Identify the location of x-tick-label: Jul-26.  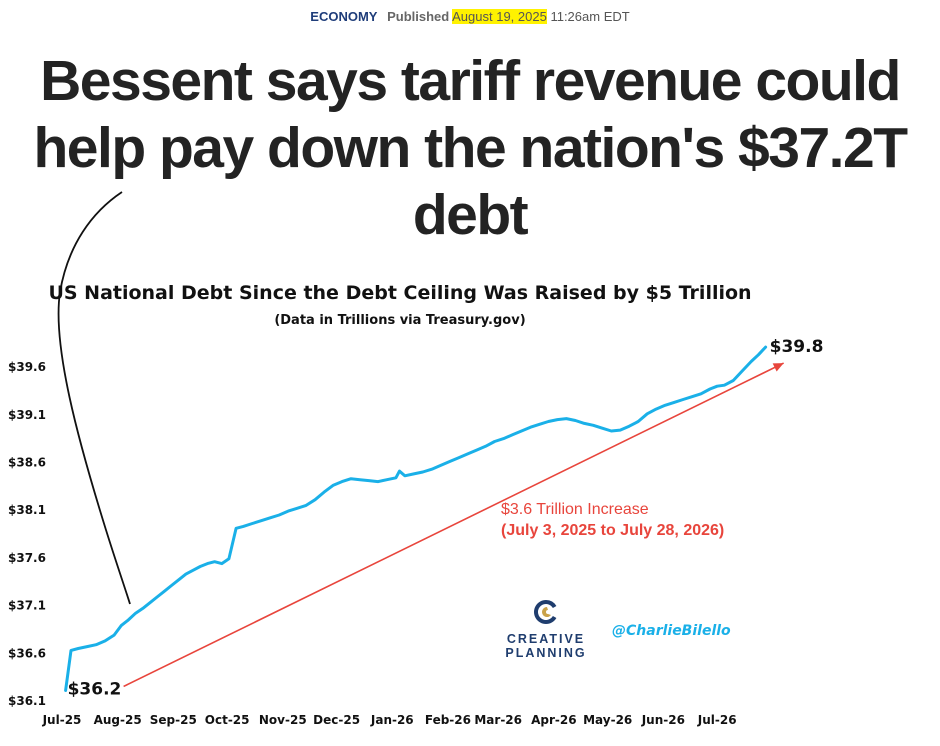
(717, 720).